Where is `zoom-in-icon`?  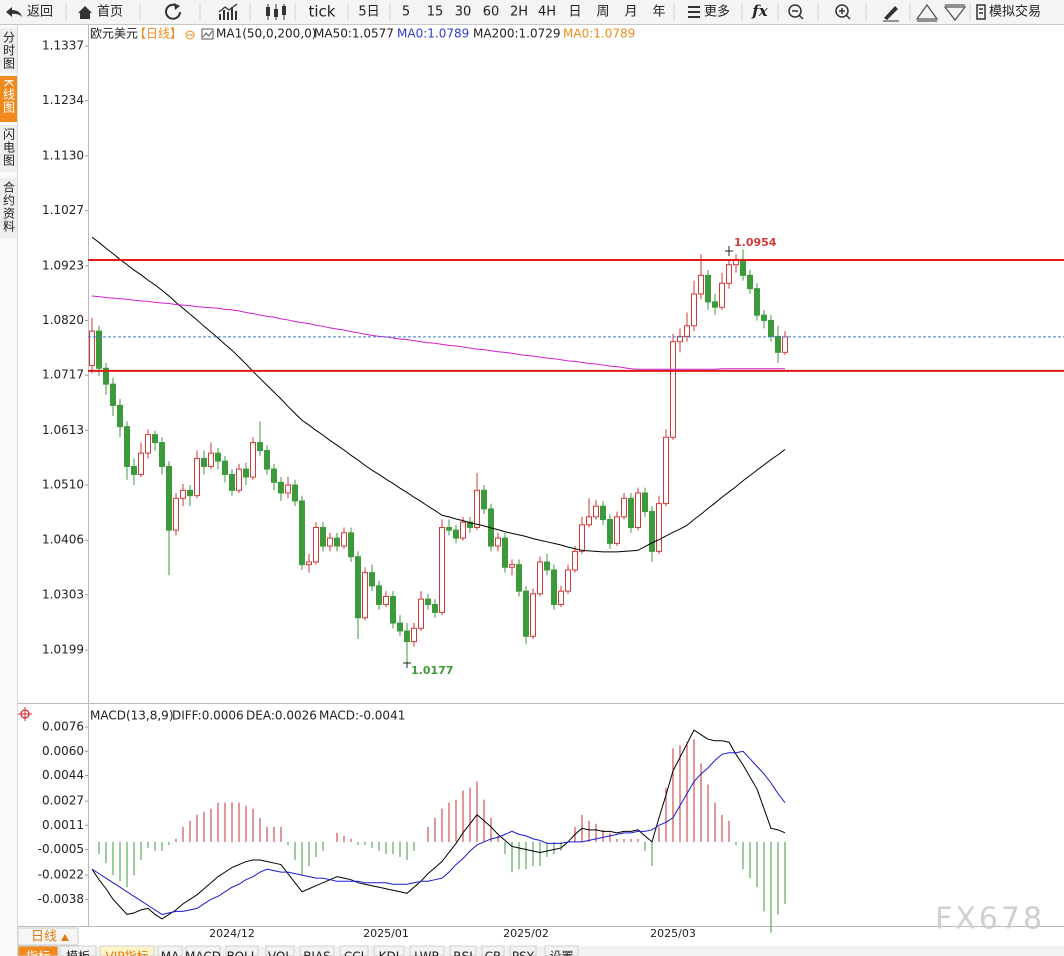
zoom-in-icon is located at coordinates (842, 11).